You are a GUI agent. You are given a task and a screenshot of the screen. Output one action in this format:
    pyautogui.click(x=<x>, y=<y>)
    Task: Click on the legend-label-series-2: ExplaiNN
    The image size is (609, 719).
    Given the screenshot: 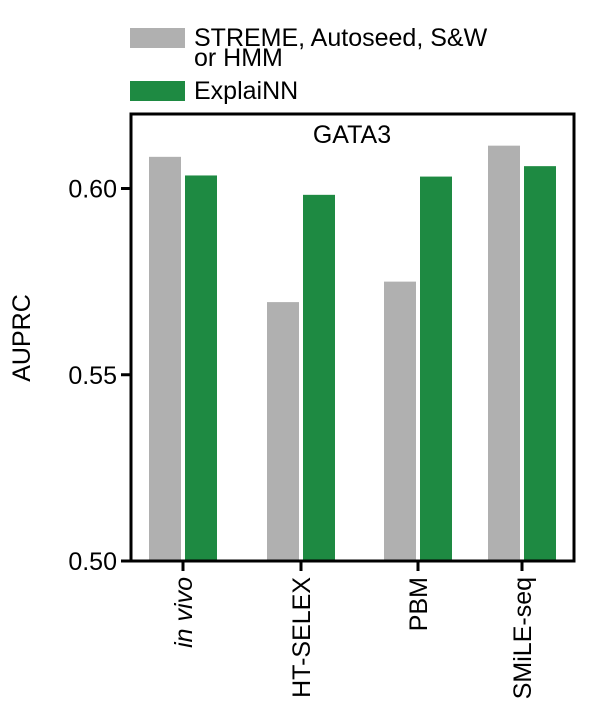 What is the action you would take?
    pyautogui.click(x=246, y=91)
    